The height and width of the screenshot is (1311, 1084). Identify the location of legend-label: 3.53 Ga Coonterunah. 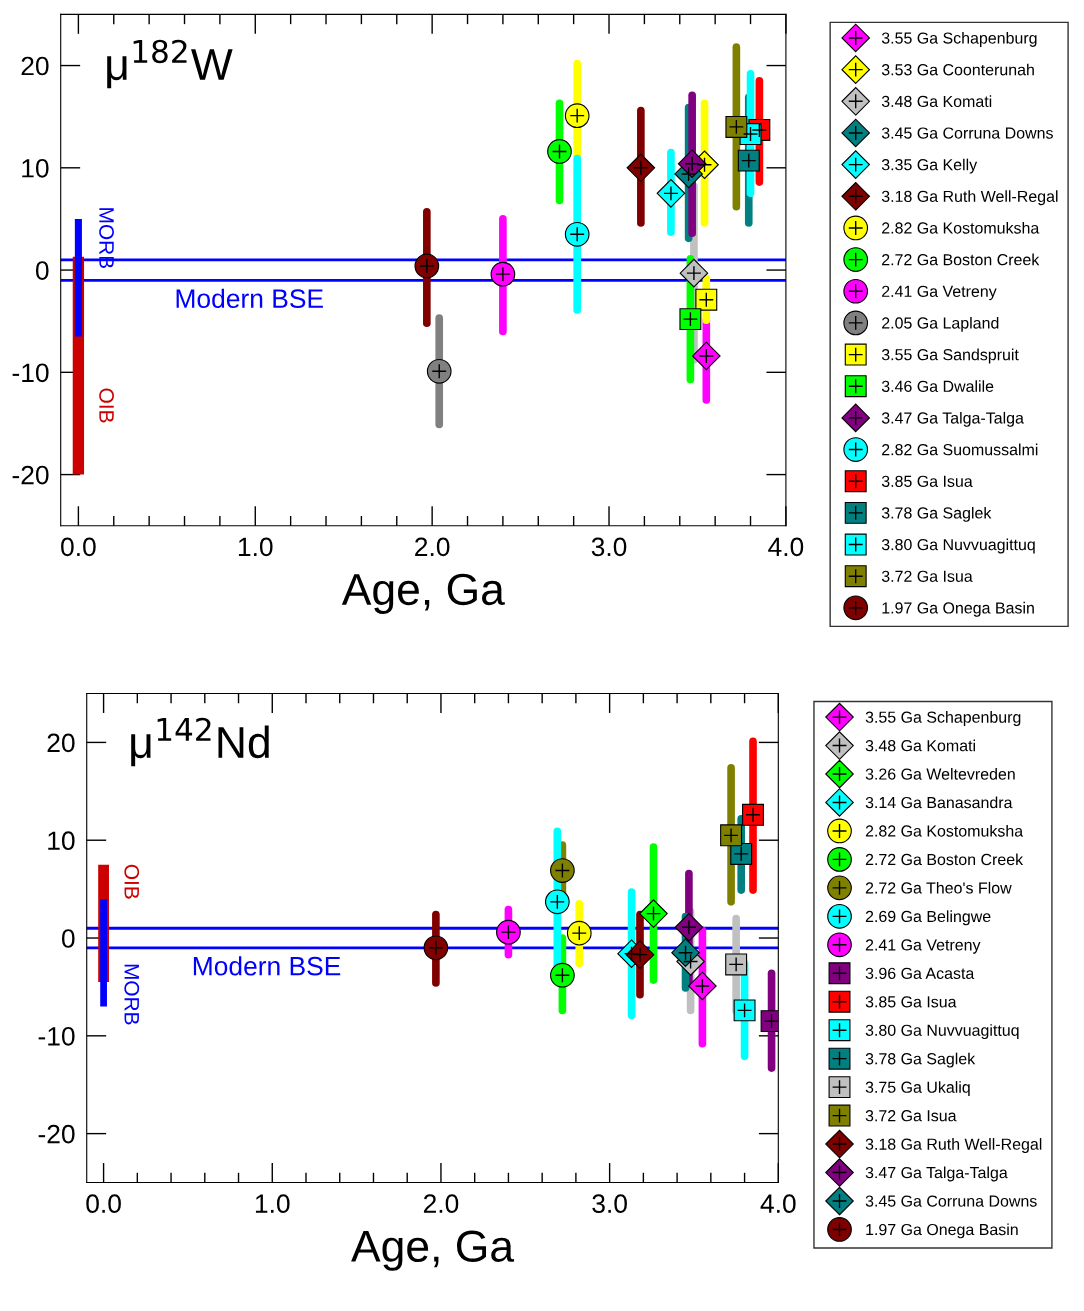
(957, 69).